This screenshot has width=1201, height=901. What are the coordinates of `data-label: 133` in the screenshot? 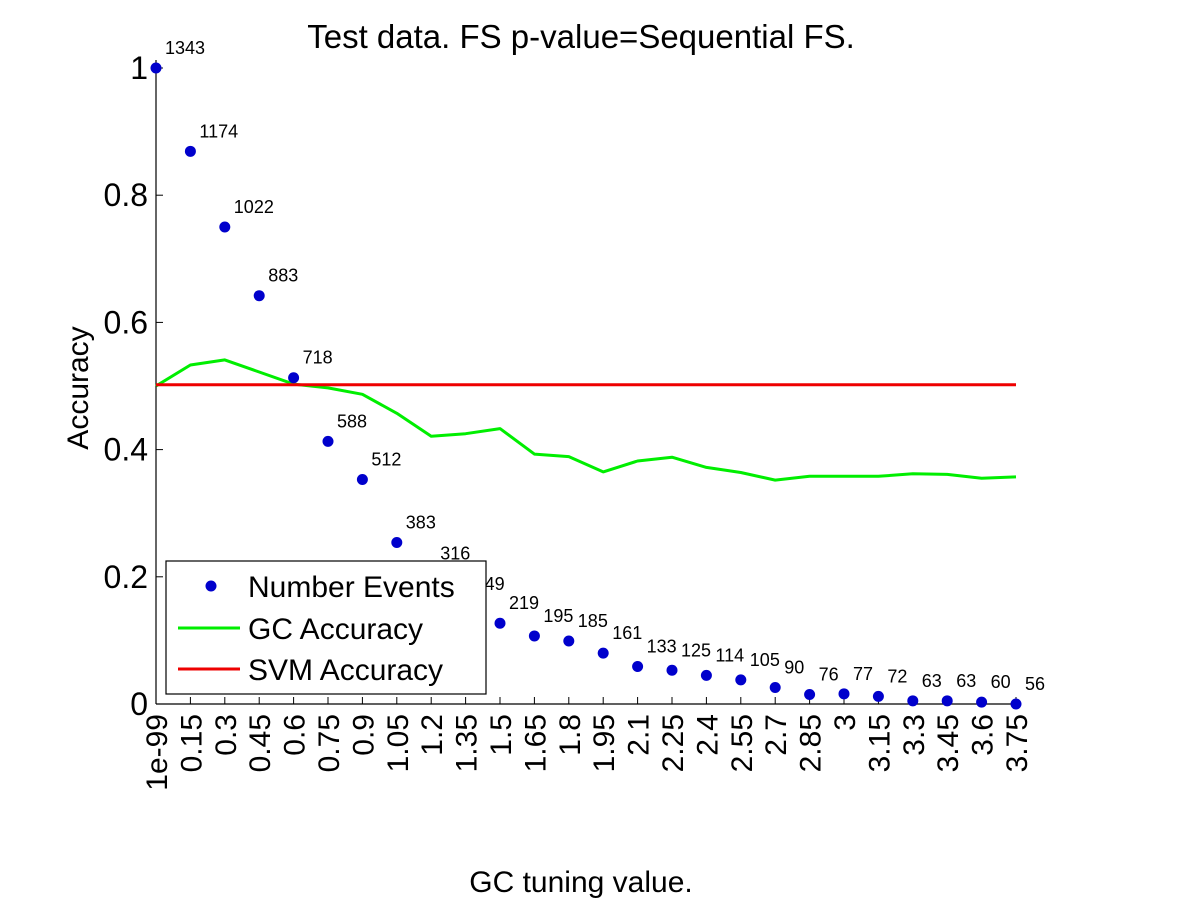 It's located at (662, 646).